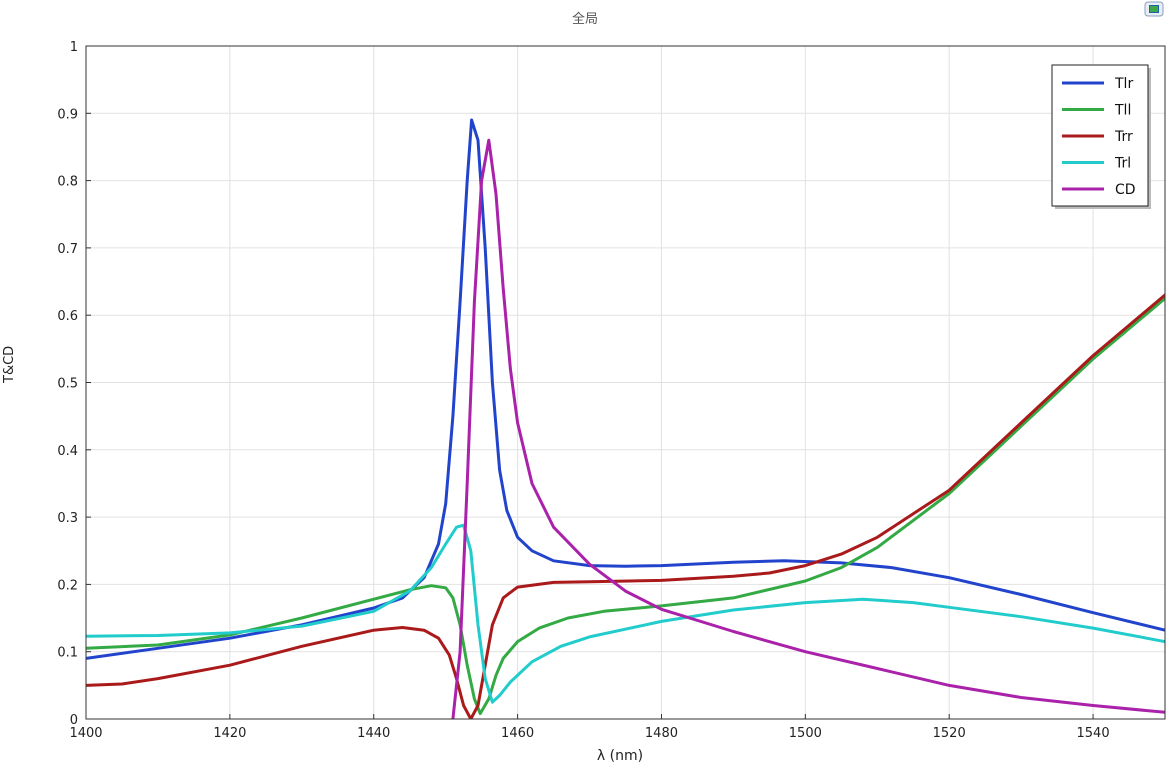  I want to click on y-tick-label: 1, so click(74, 47).